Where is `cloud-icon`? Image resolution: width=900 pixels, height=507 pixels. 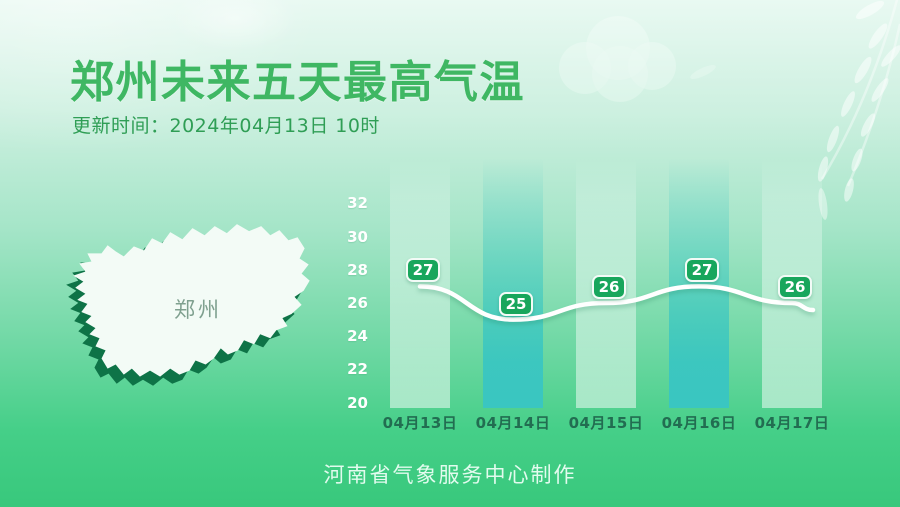
cloud-icon is located at coordinates (637, 59).